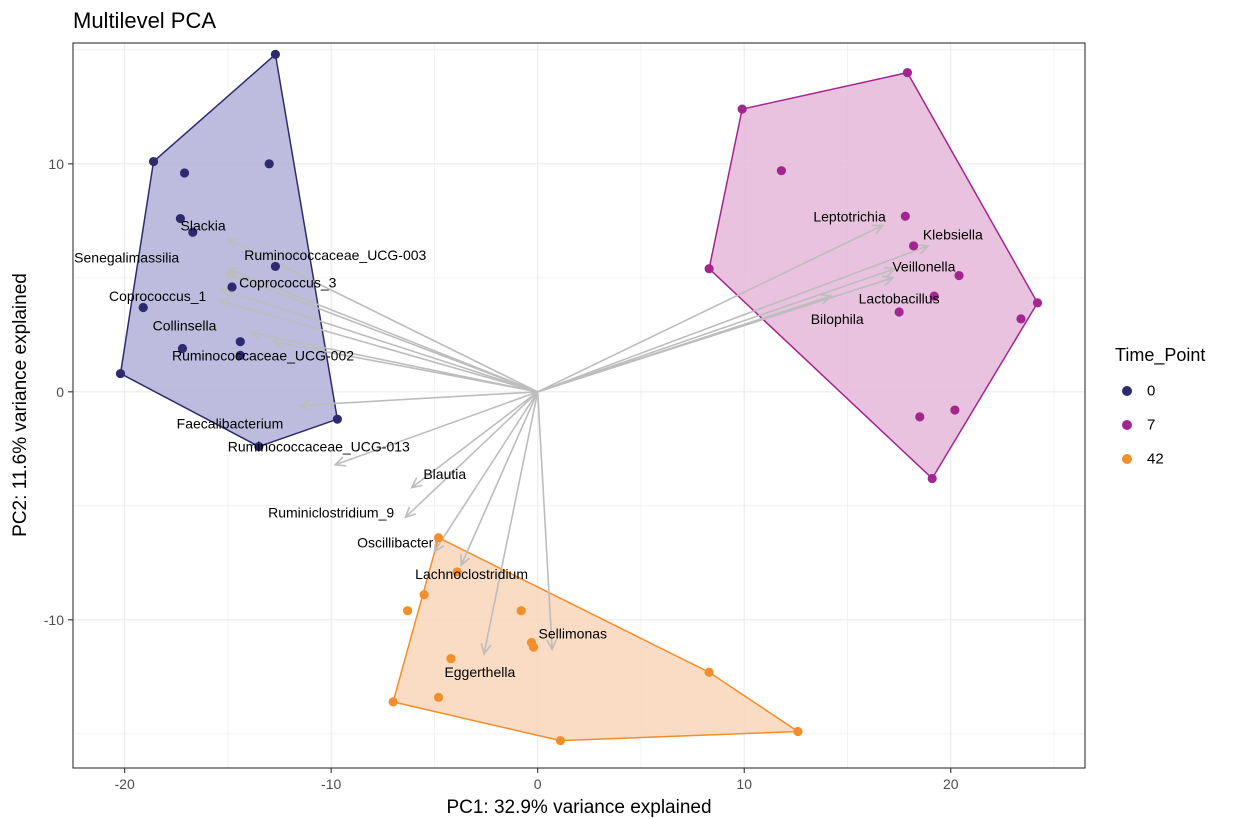 Image resolution: width=1235 pixels, height=819 pixels. I want to click on x-tick-label: 10, so click(744, 784).